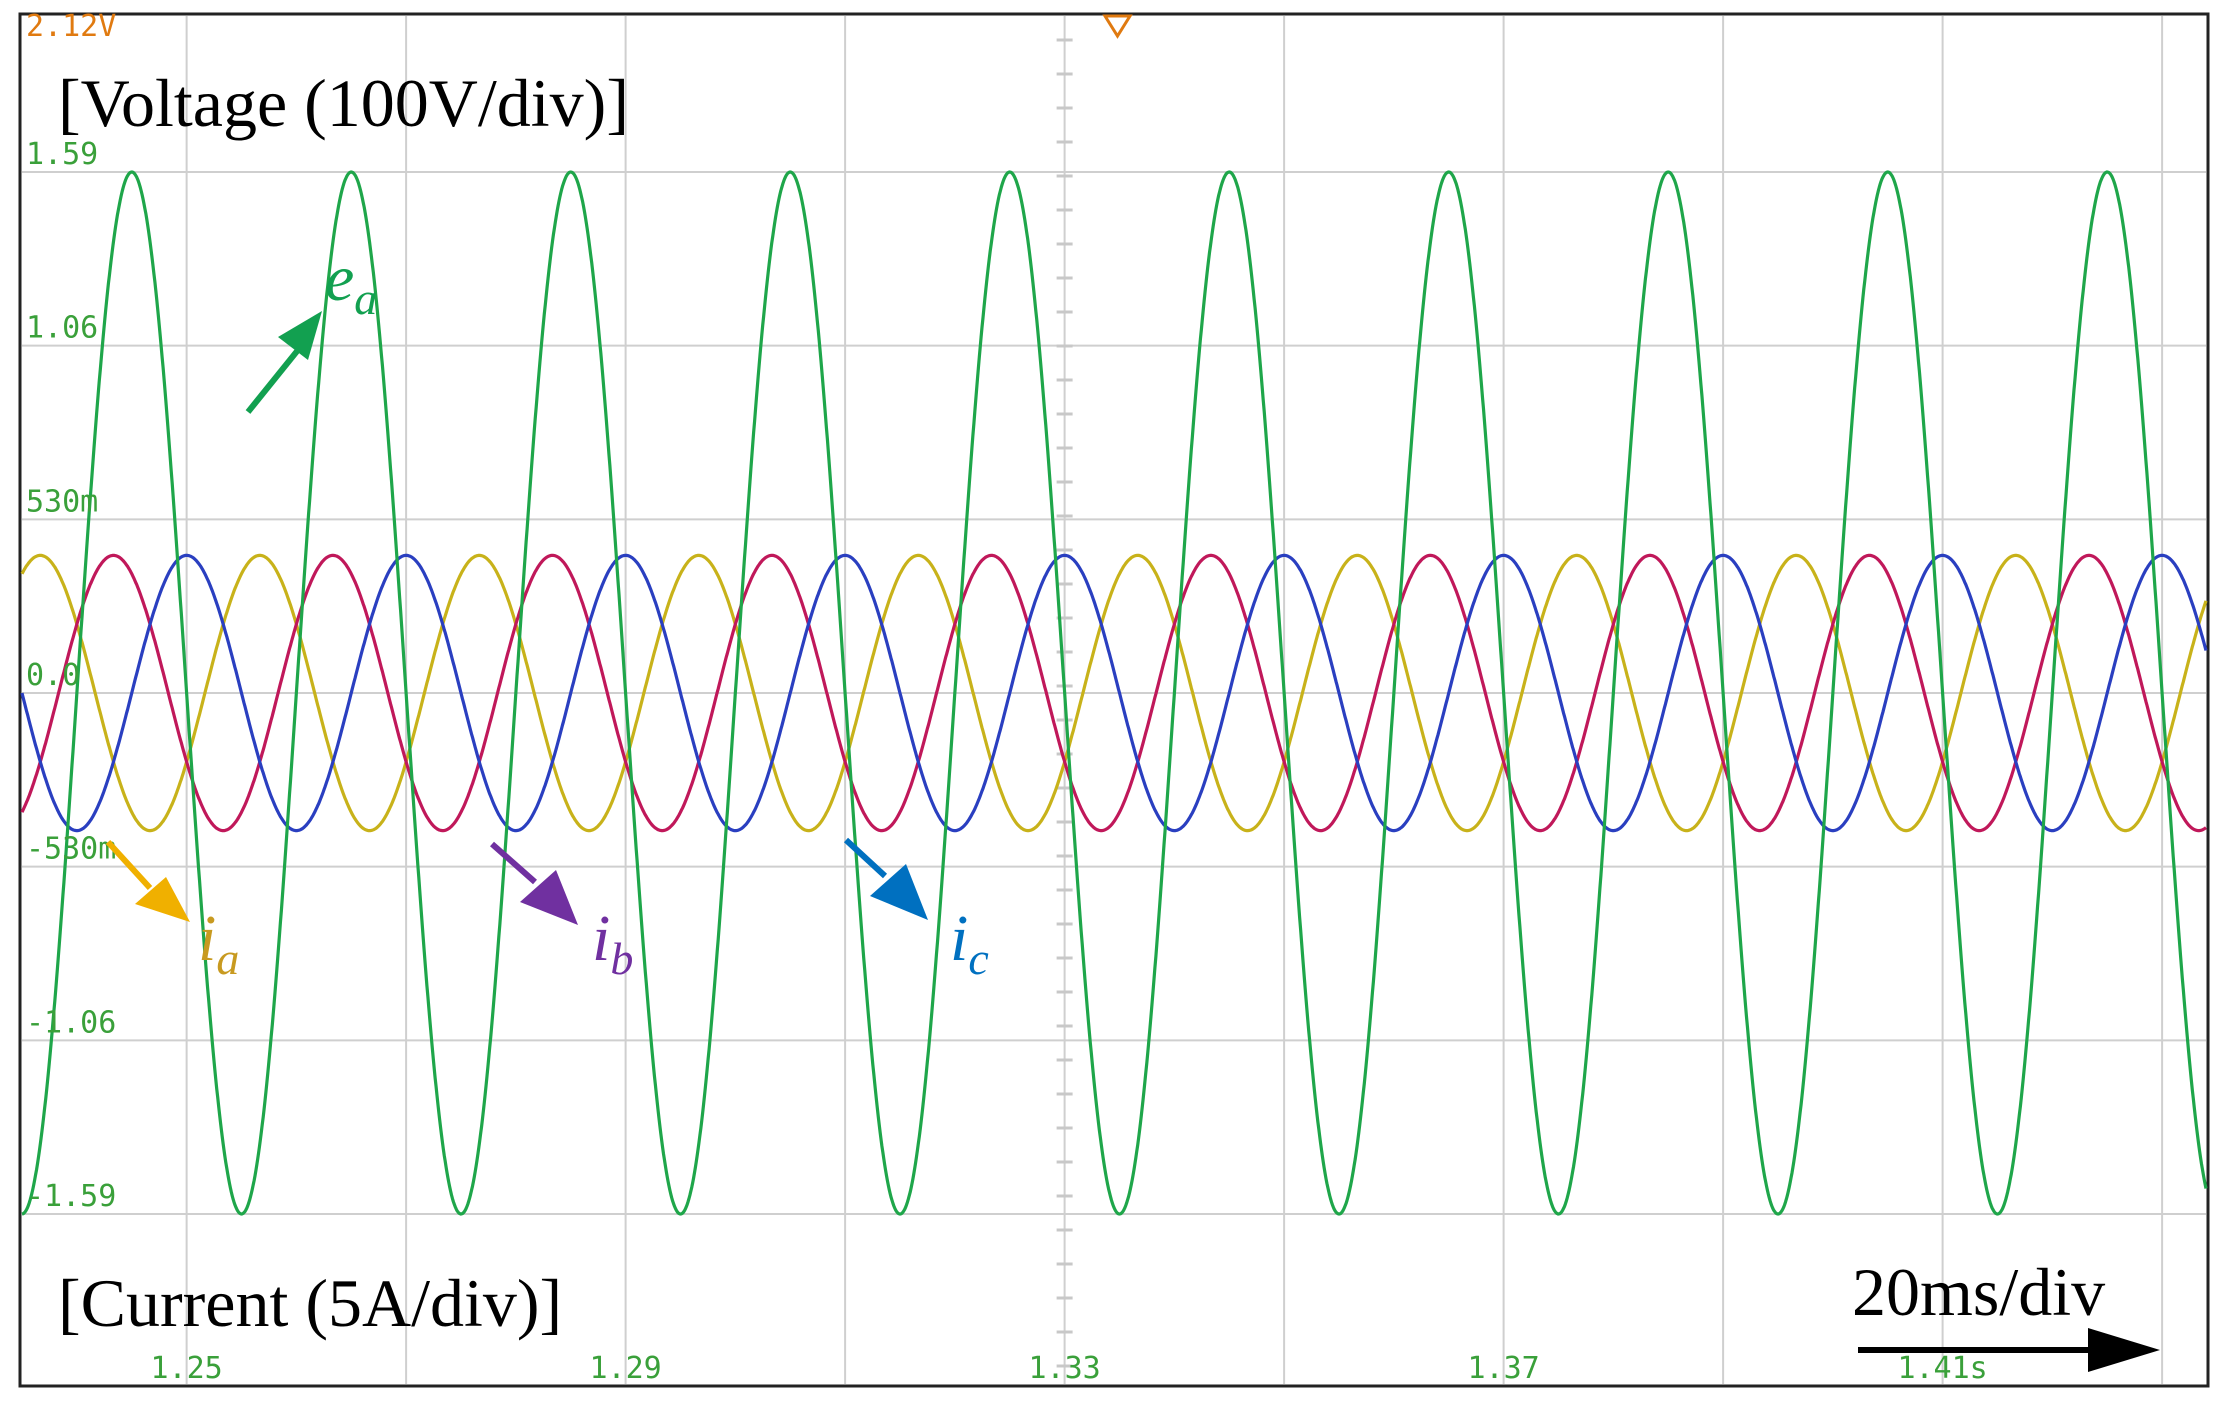 Image resolution: width=2223 pixels, height=1408 pixels. What do you see at coordinates (1978, 1292) in the screenshot?
I see `time-scale-label: 20ms/div` at bounding box center [1978, 1292].